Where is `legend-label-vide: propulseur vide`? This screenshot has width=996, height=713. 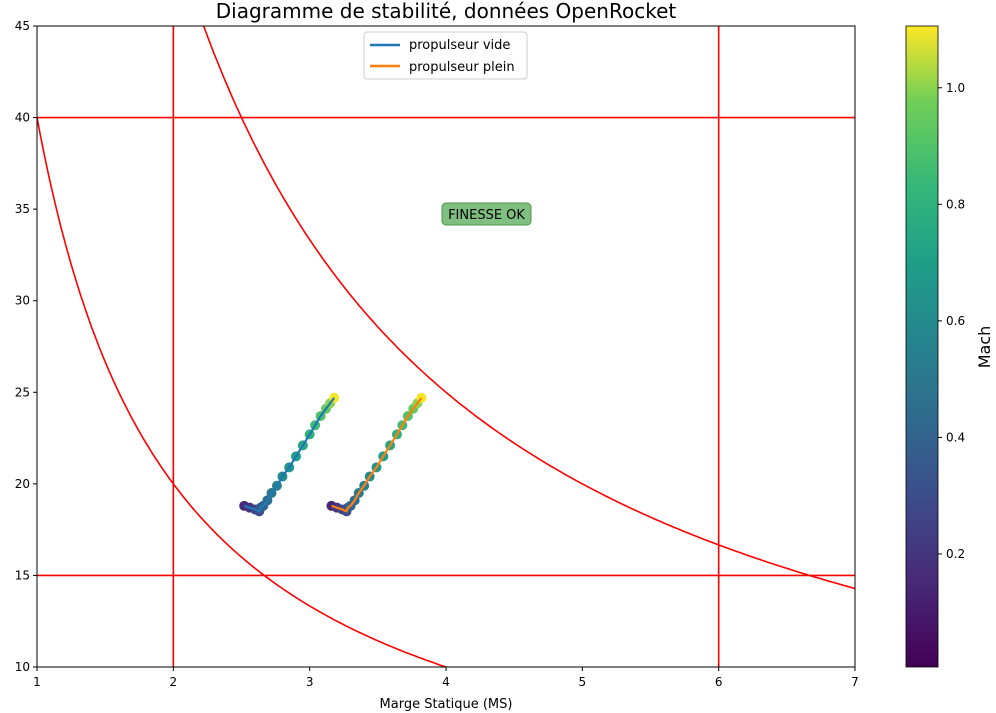 legend-label-vide: propulseur vide is located at coordinates (459, 45).